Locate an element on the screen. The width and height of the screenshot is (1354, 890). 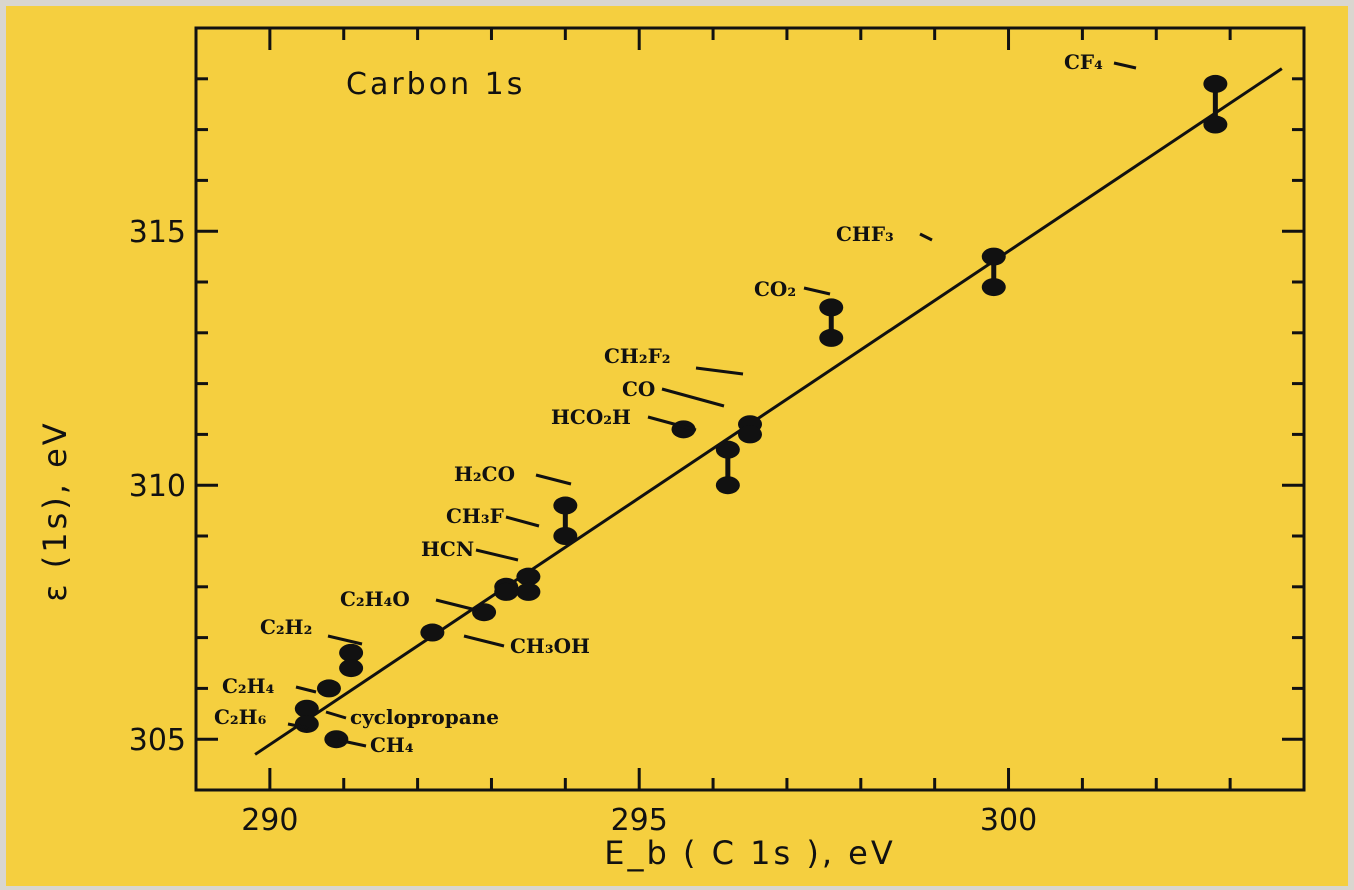
data-point-group: CO is located at coordinates (681, 436).